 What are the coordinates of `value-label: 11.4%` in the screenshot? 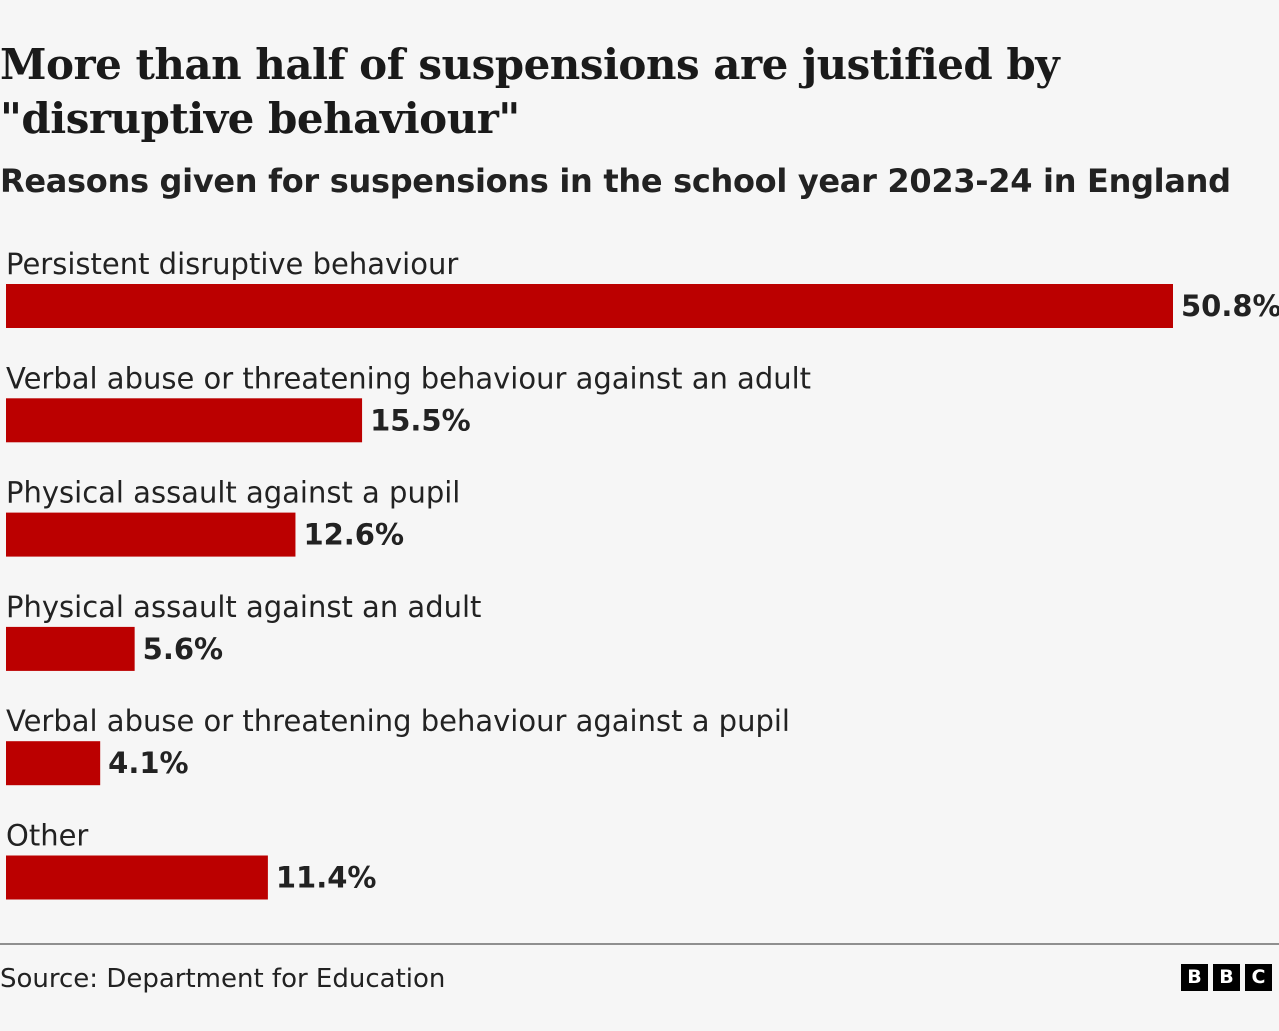 It's located at (326, 878).